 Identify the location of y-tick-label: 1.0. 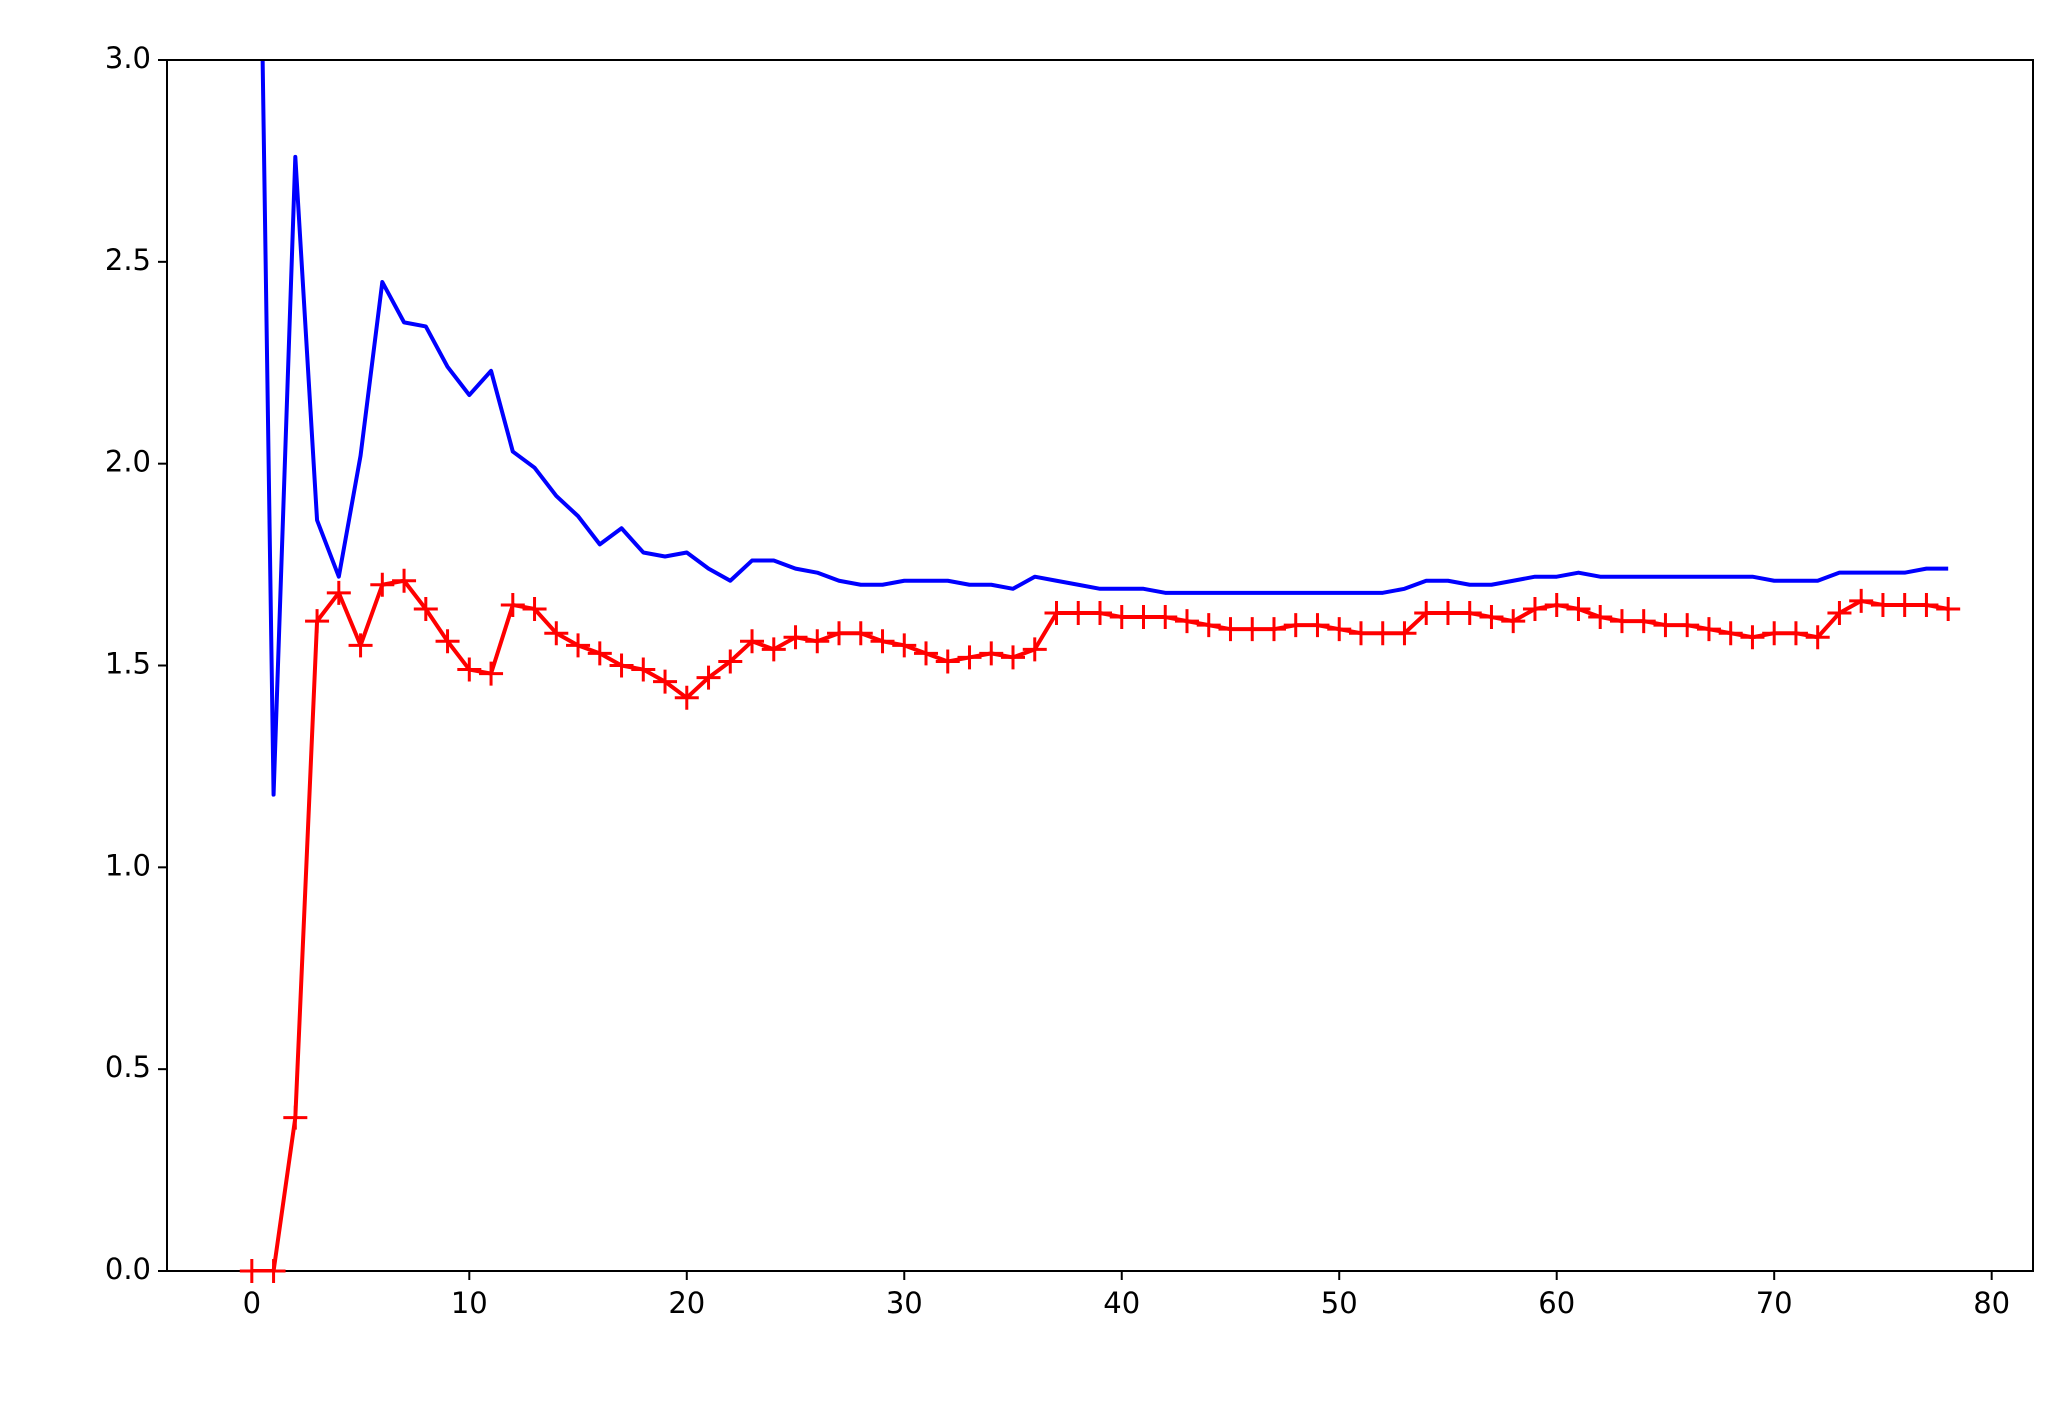
(128, 865).